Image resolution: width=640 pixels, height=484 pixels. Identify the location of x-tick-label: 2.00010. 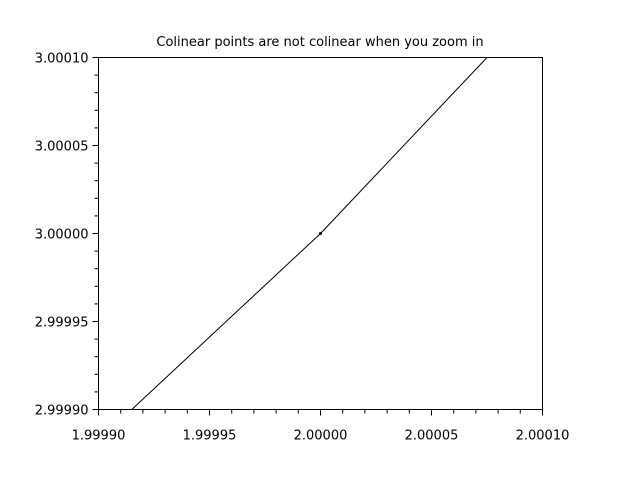
(543, 436).